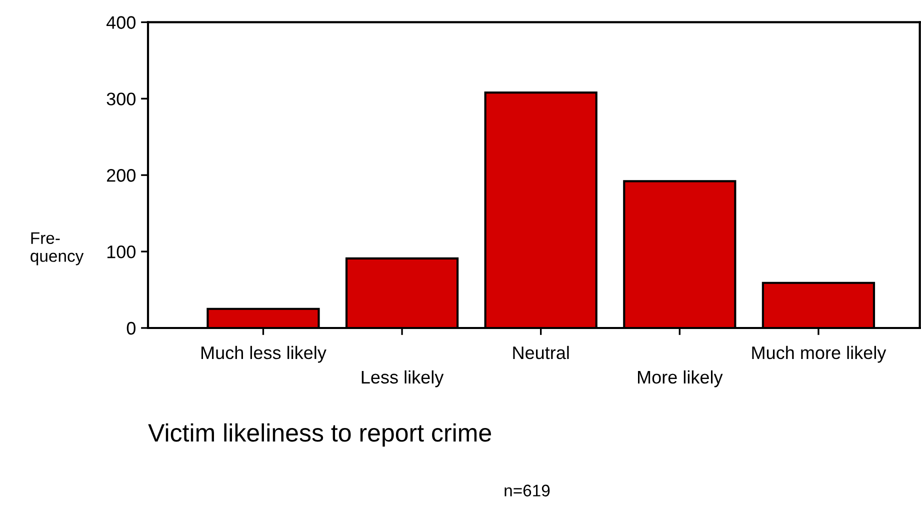 Image resolution: width=921 pixels, height=529 pixels. I want to click on x-tick-label: More likely, so click(680, 379).